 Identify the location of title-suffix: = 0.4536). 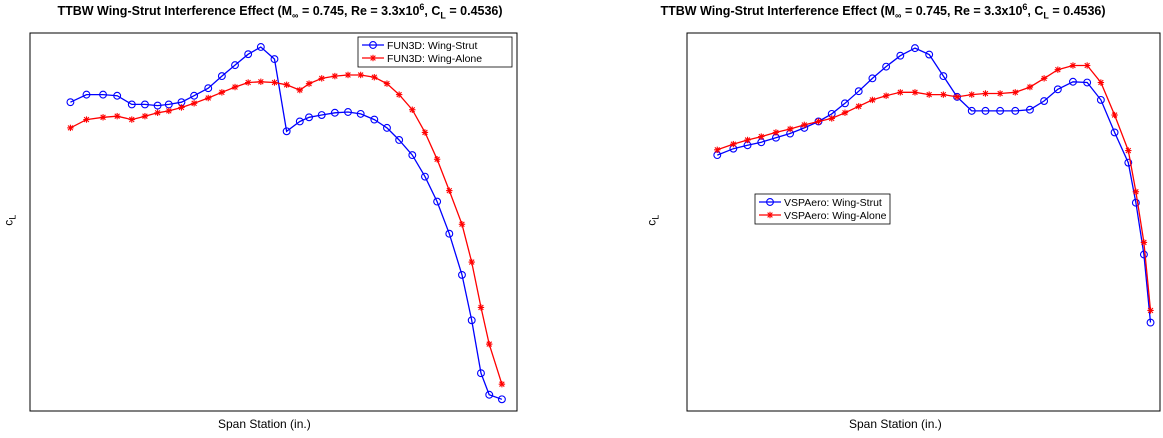
(1077, 11).